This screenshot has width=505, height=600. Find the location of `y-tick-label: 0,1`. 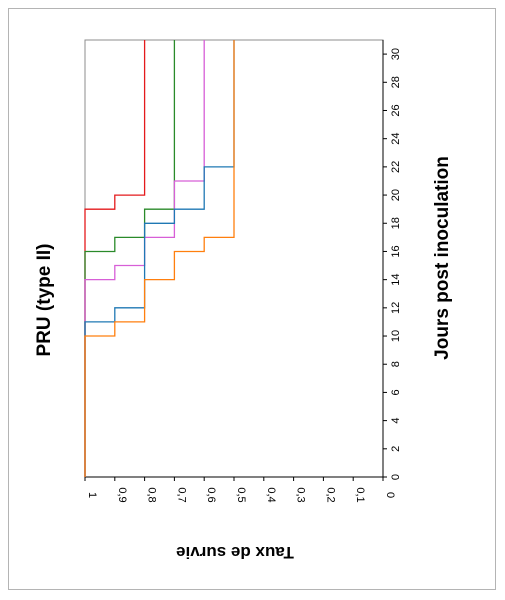

y-tick-label: 0,1 is located at coordinates (360, 494).